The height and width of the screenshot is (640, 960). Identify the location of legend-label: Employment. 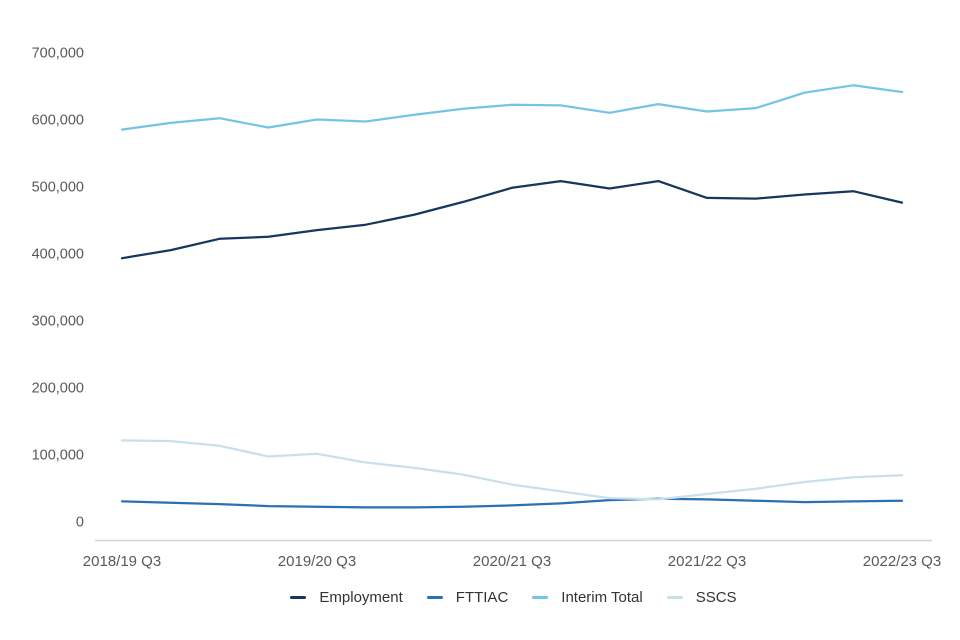
(361, 597).